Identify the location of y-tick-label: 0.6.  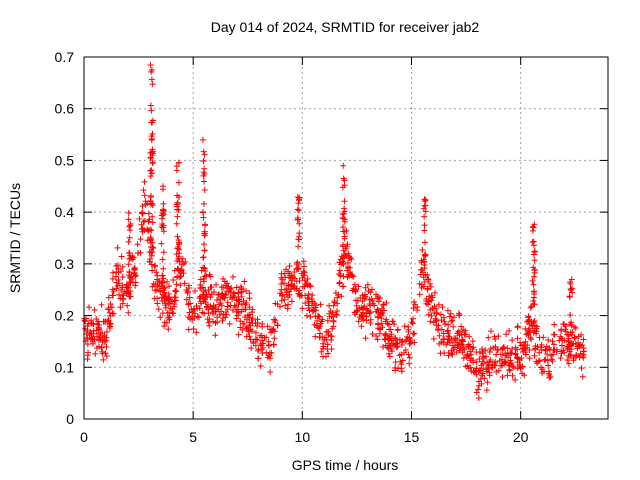
(65, 109).